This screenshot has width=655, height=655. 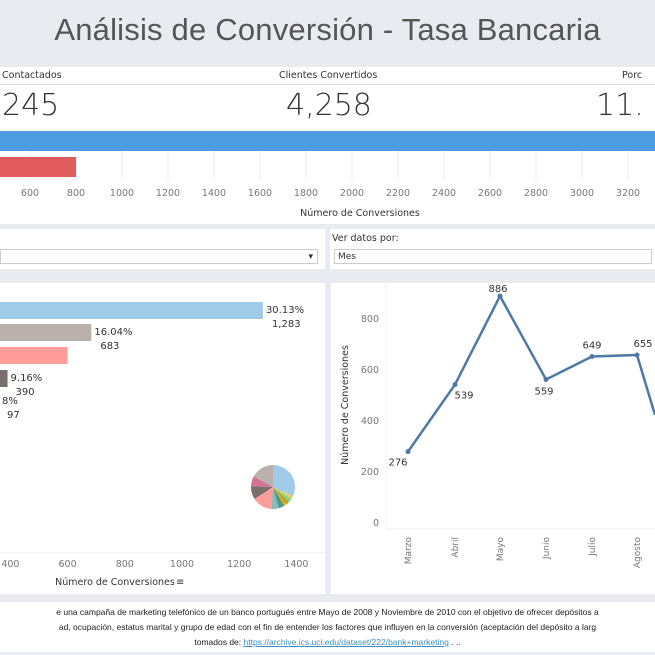 I want to click on x-tick-label: 1600, so click(x=260, y=193).